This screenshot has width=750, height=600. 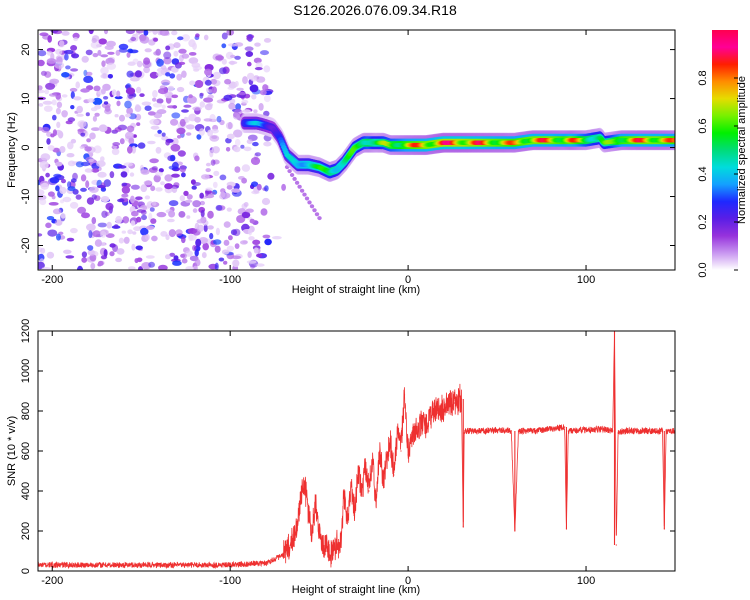 I want to click on snr-x-tick-label: -100, so click(x=230, y=581).